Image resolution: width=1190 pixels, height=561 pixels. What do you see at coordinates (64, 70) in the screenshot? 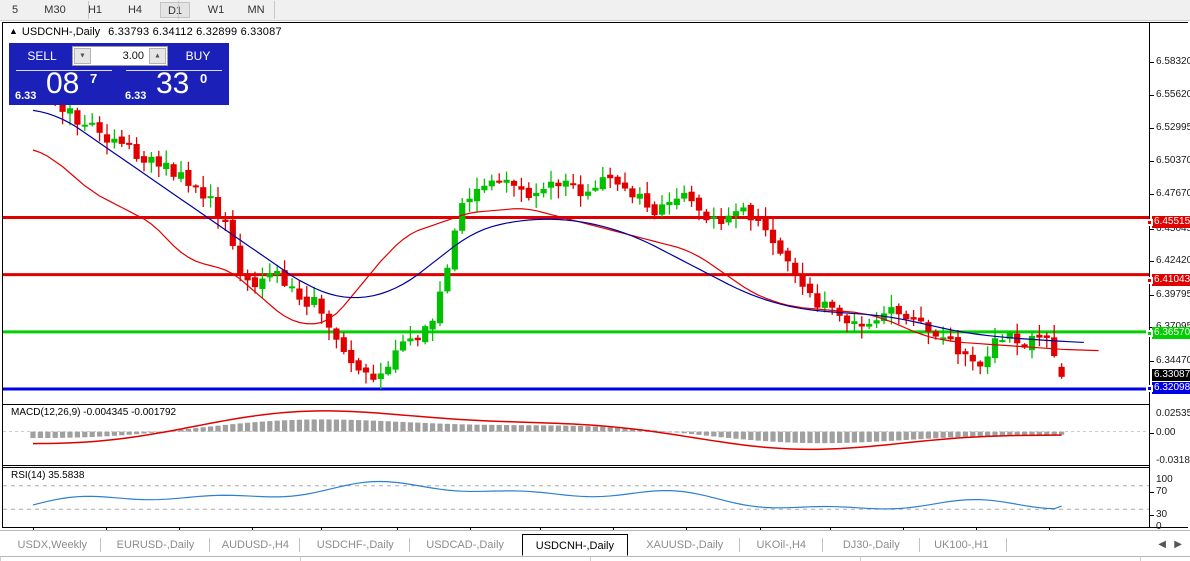
I see `sell-underline` at bounding box center [64, 70].